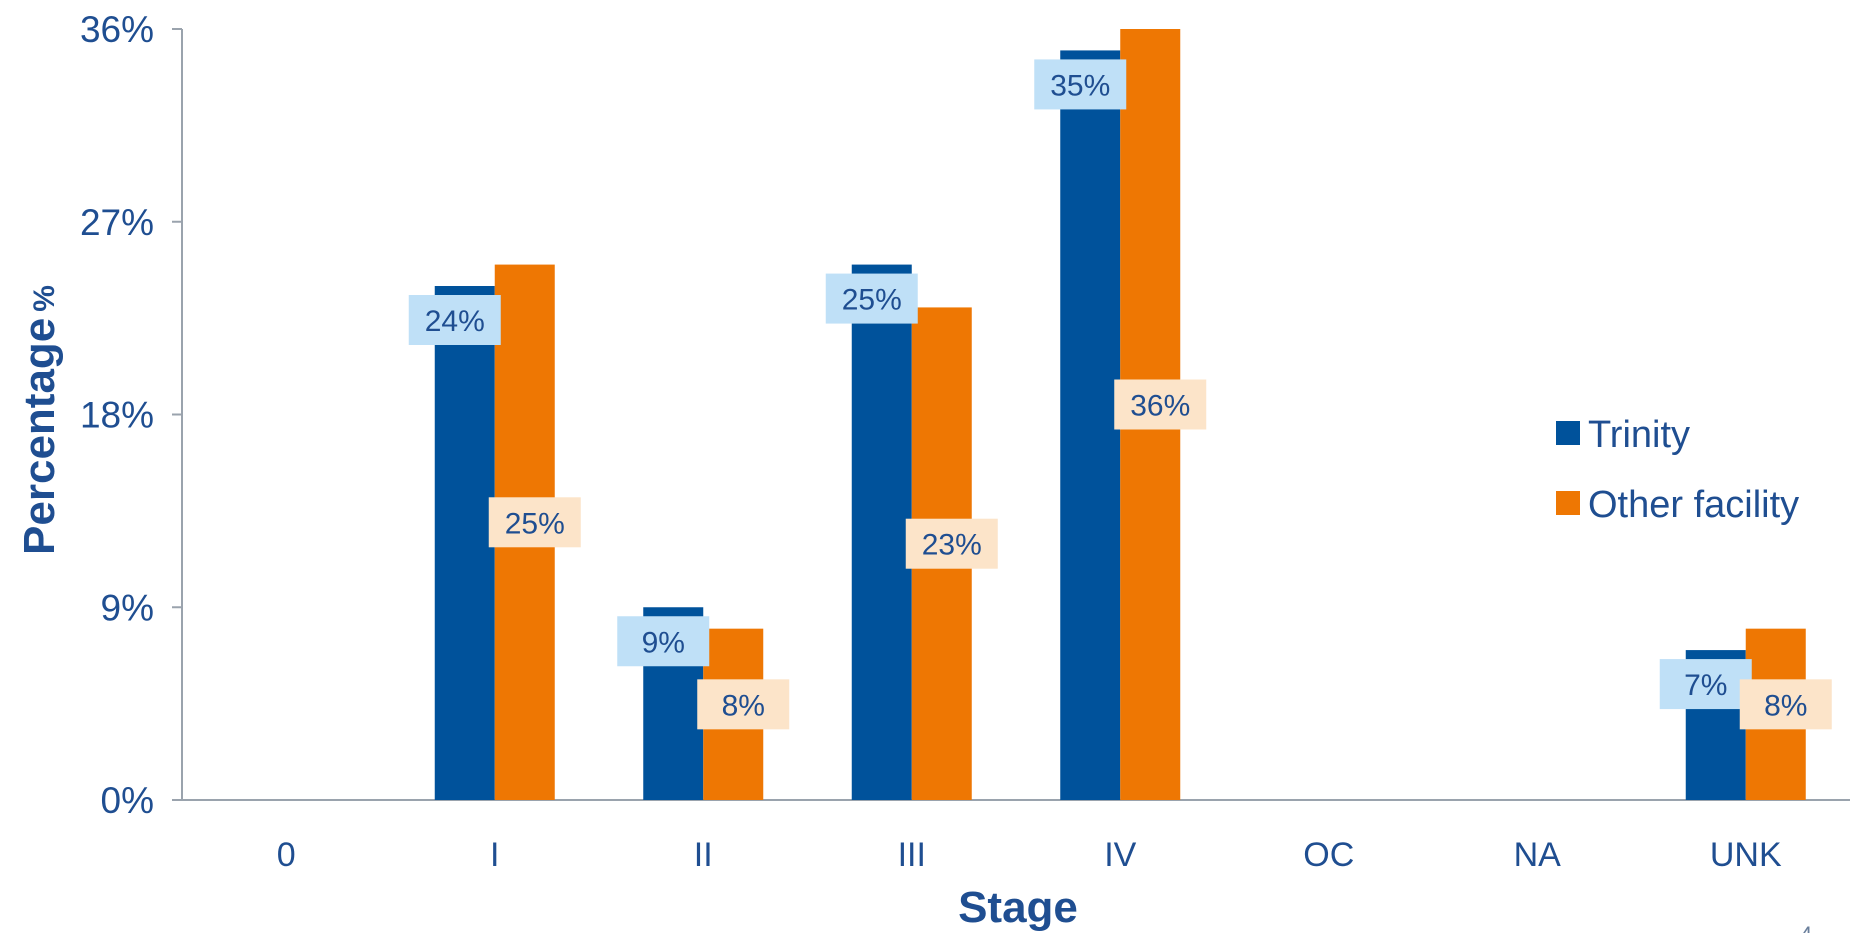  What do you see at coordinates (912, 855) in the screenshot?
I see `x-tick-label: III` at bounding box center [912, 855].